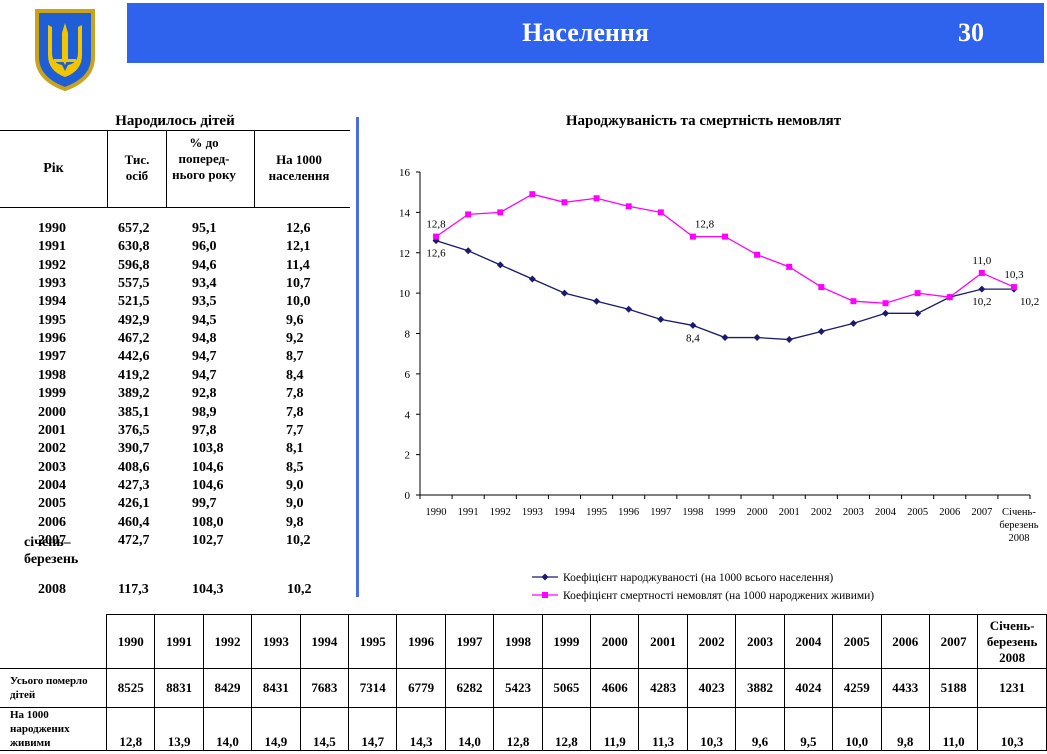  Describe the element at coordinates (134, 265) in the screenshot. I see `row-thousands: 596,8` at that location.